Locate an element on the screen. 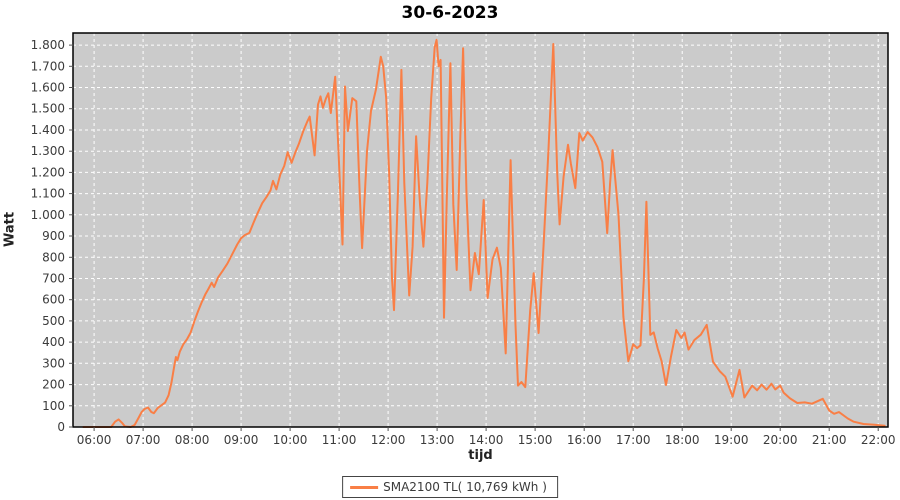 The image size is (900, 500). svg-text: 08:00 is located at coordinates (192, 440).